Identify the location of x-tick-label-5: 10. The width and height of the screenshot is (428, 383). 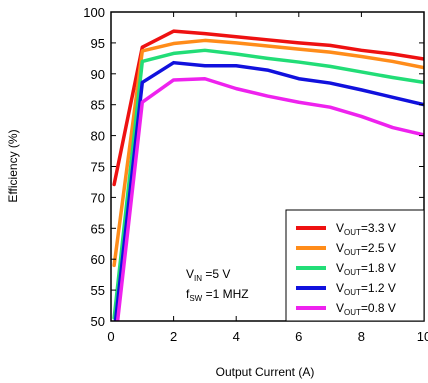
(422, 336).